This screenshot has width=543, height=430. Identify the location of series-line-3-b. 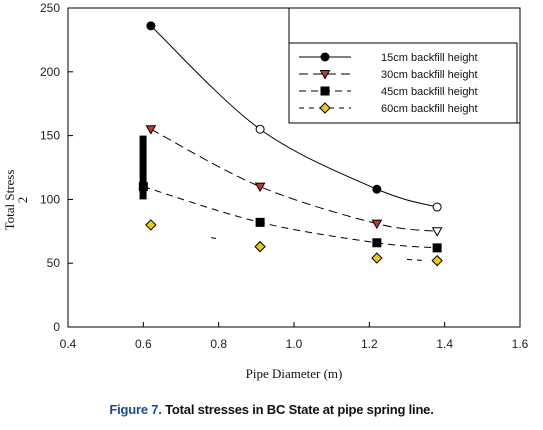
(416, 260).